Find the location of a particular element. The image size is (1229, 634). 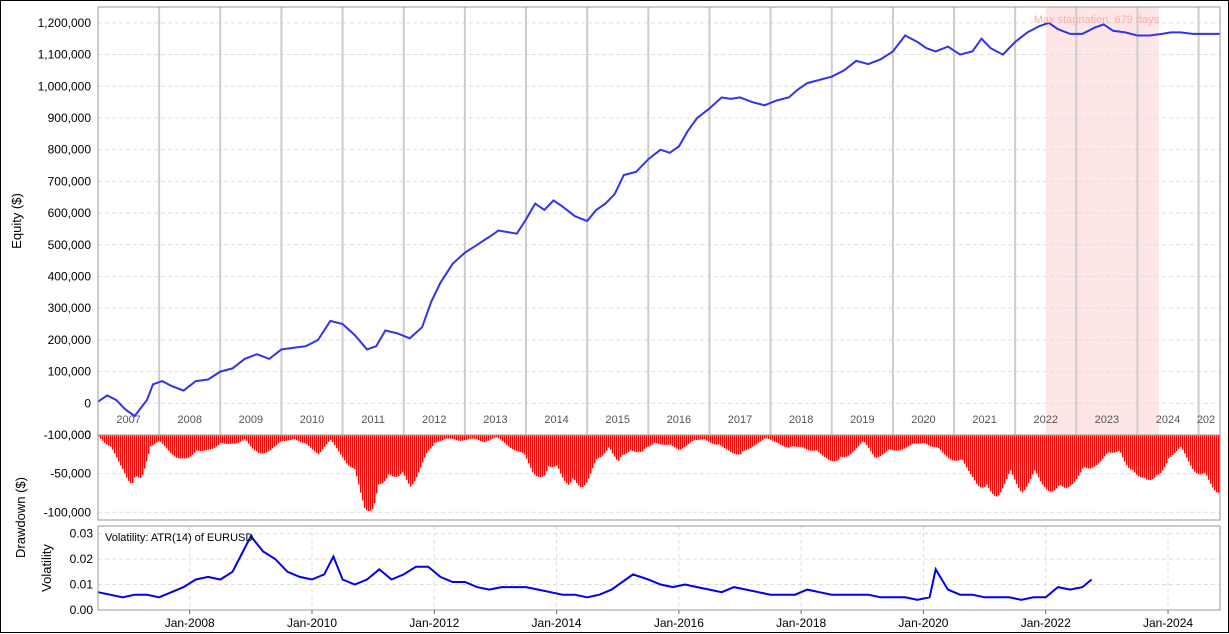

year-label: 2022 is located at coordinates (1045, 420).